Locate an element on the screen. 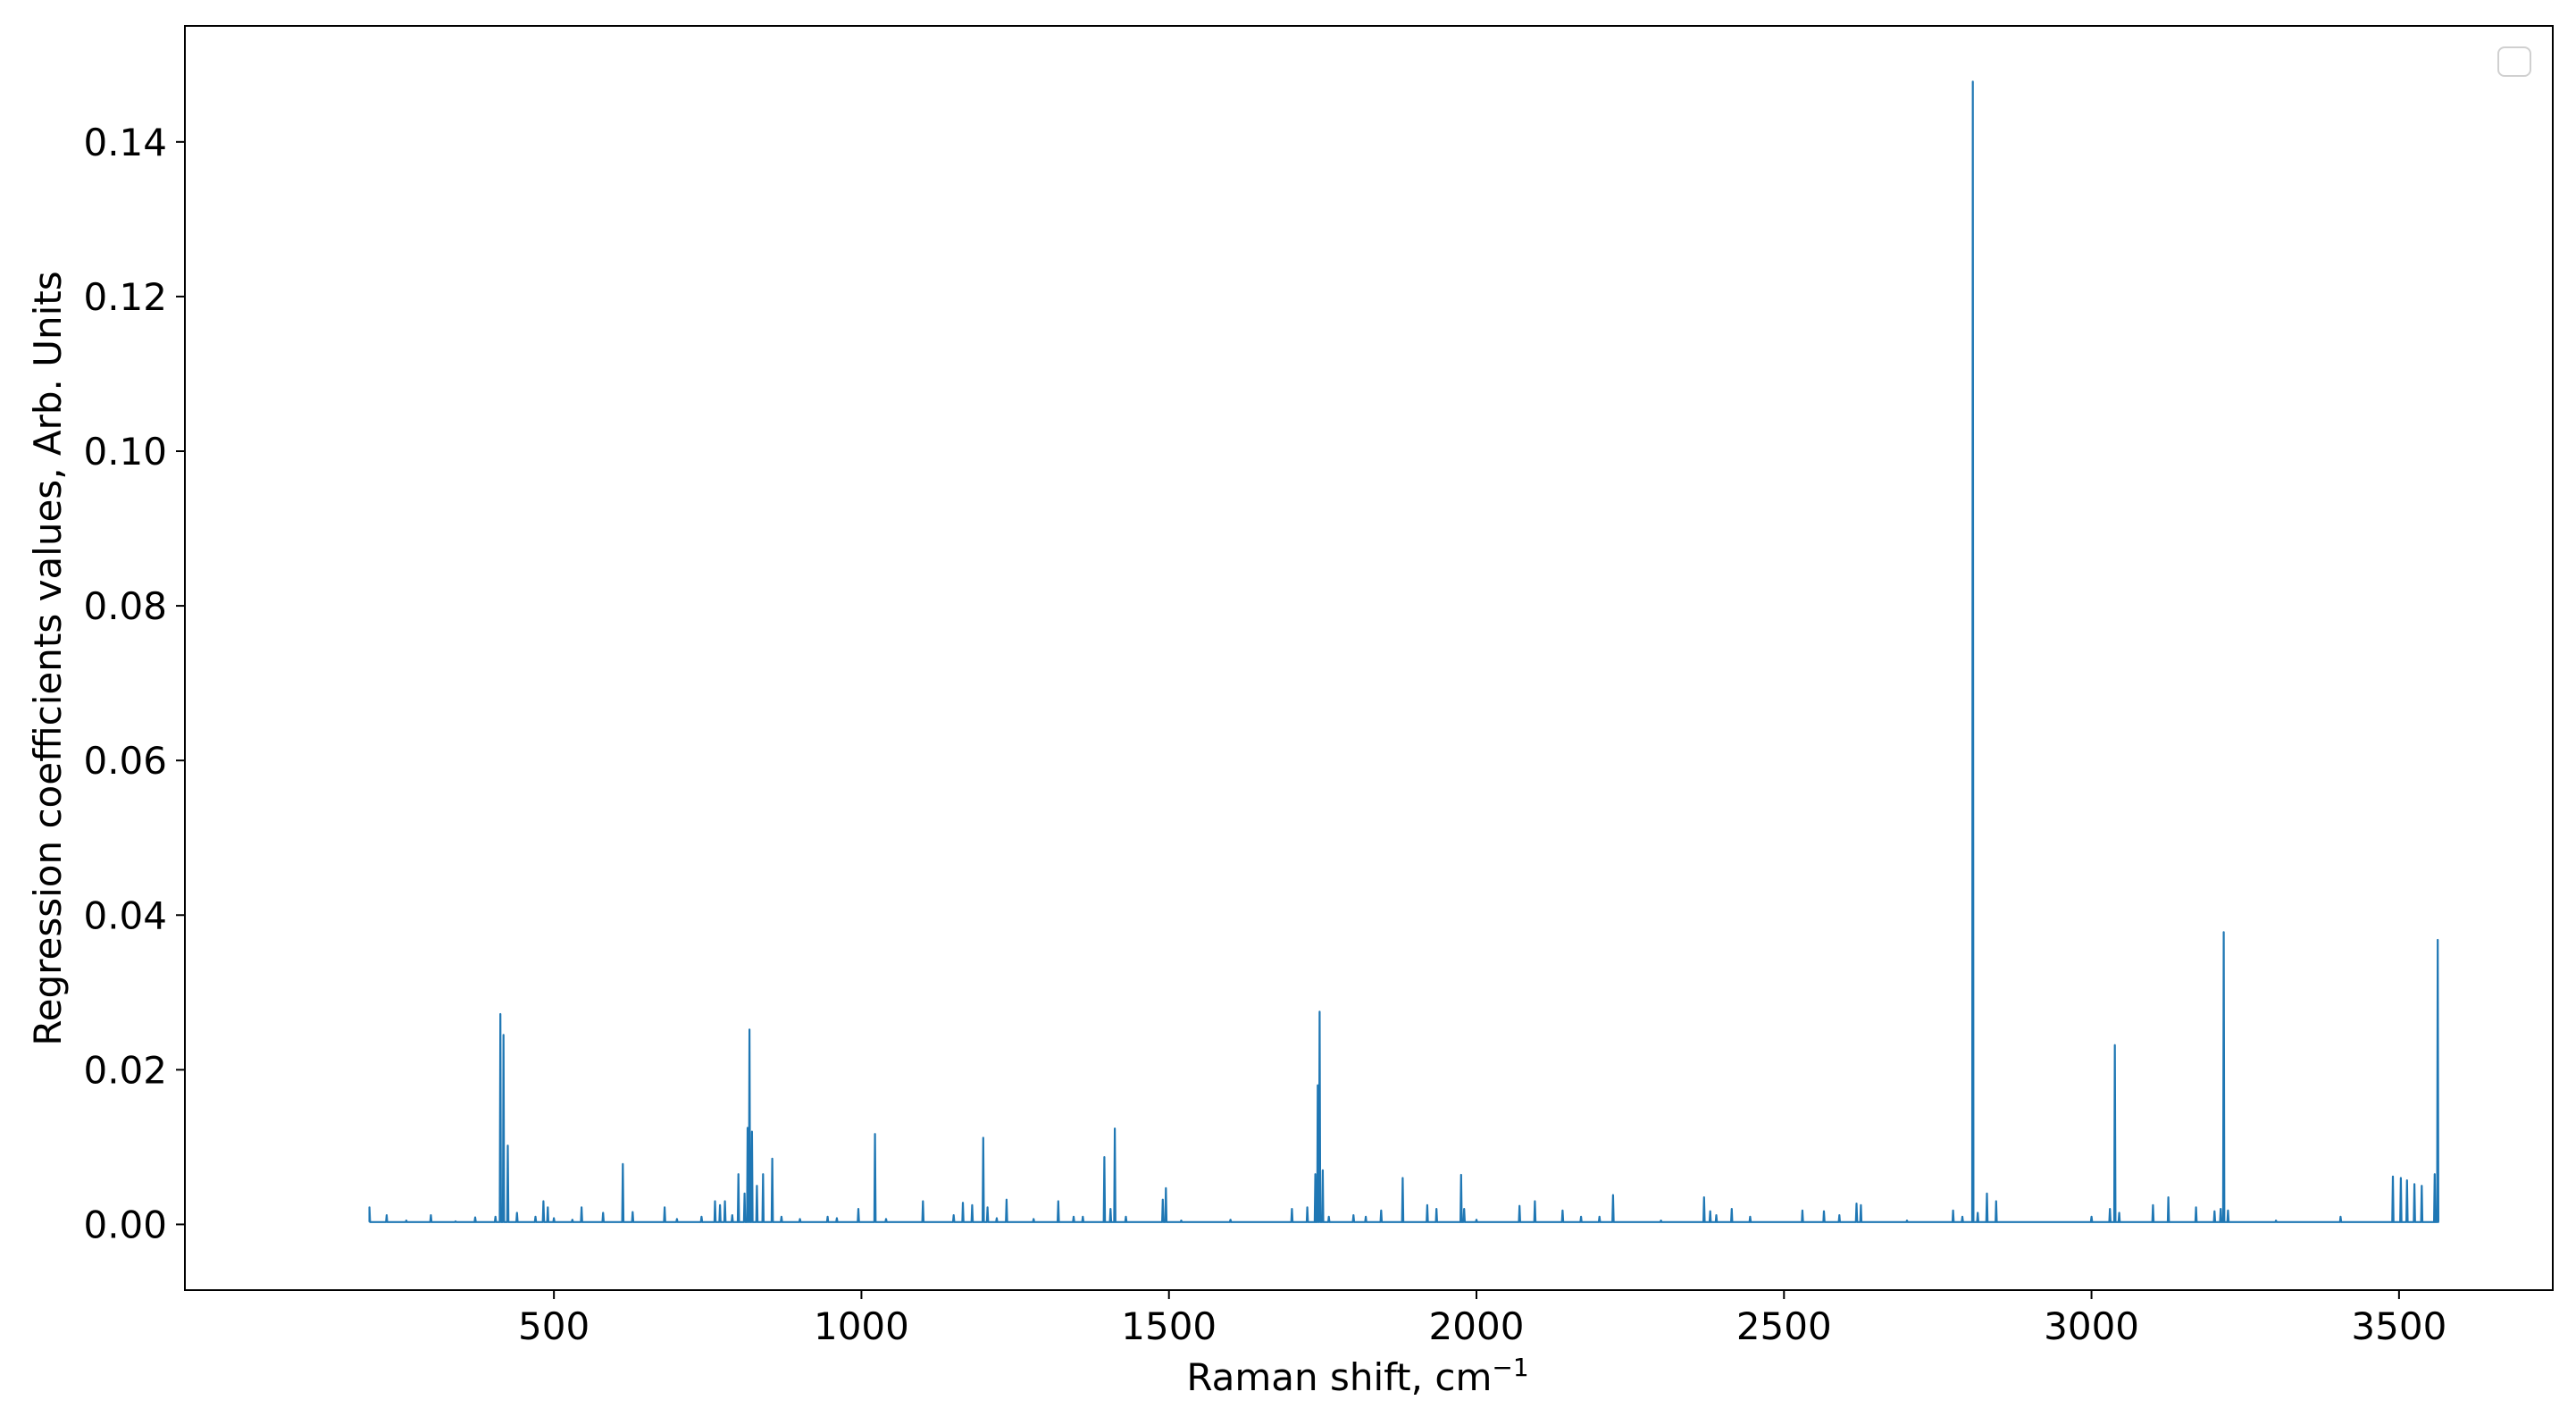  x-tick-label: 2000 is located at coordinates (1477, 1326).